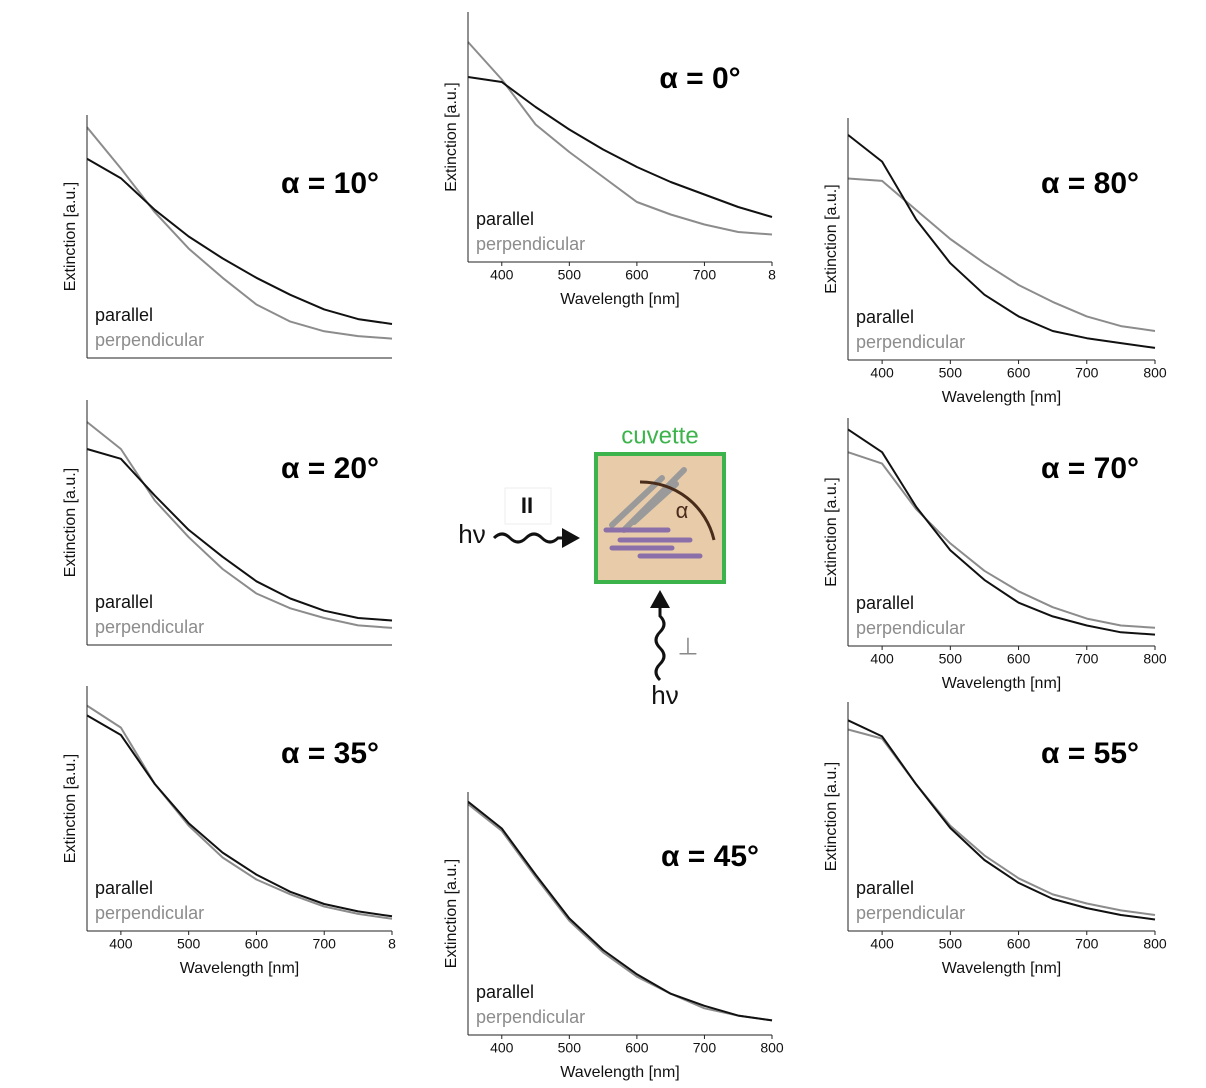  Describe the element at coordinates (1090, 753) in the screenshot. I see `chart-title: α = 55°` at that location.